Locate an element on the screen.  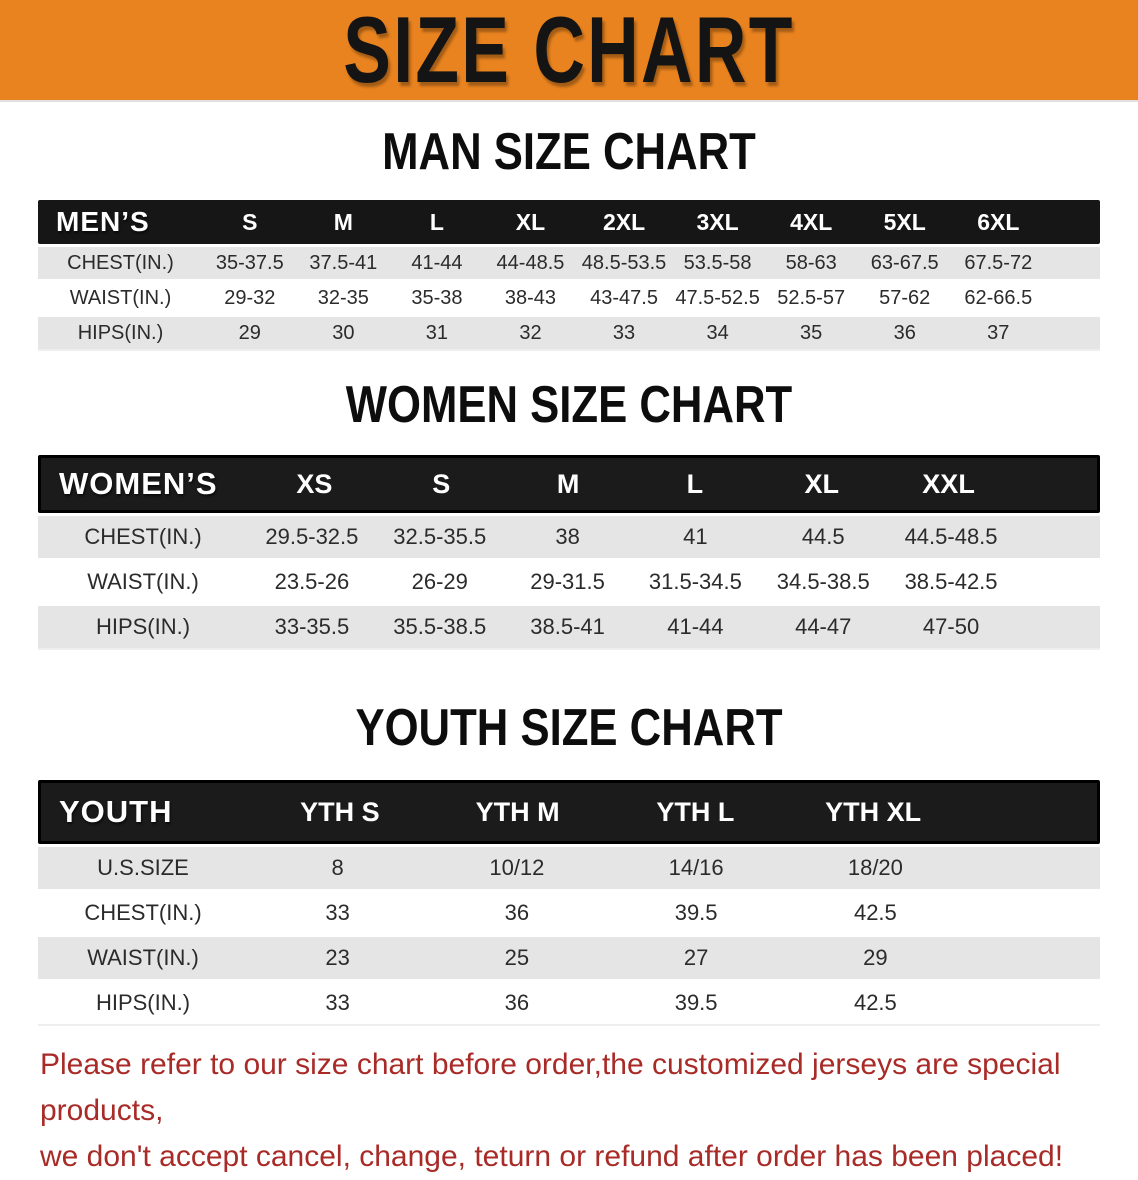
size-cell: 32 is located at coordinates (530, 332).